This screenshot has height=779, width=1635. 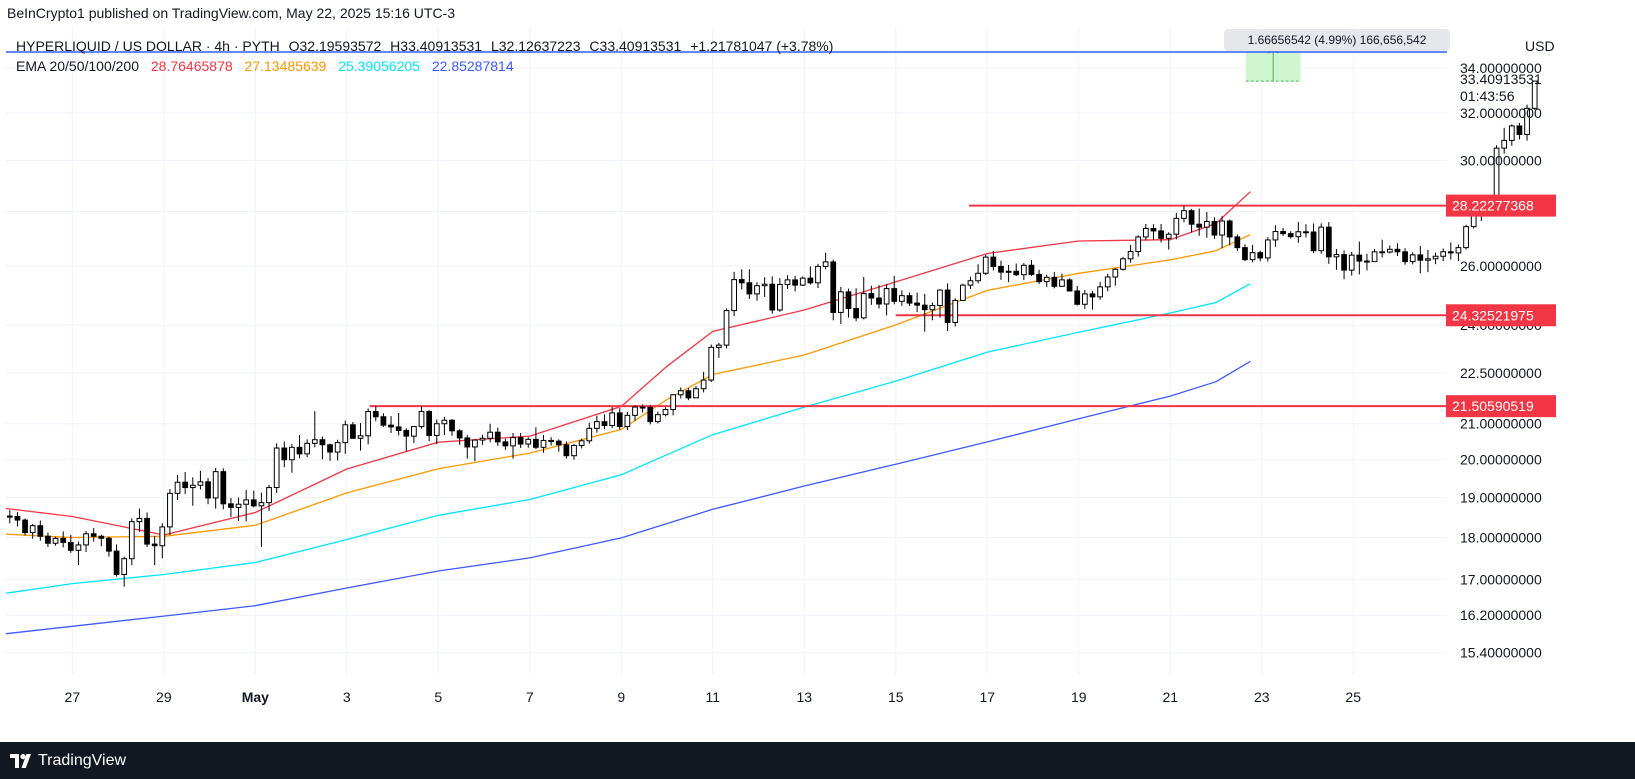 What do you see at coordinates (1170, 697) in the screenshot?
I see `x-tick-label: 21` at bounding box center [1170, 697].